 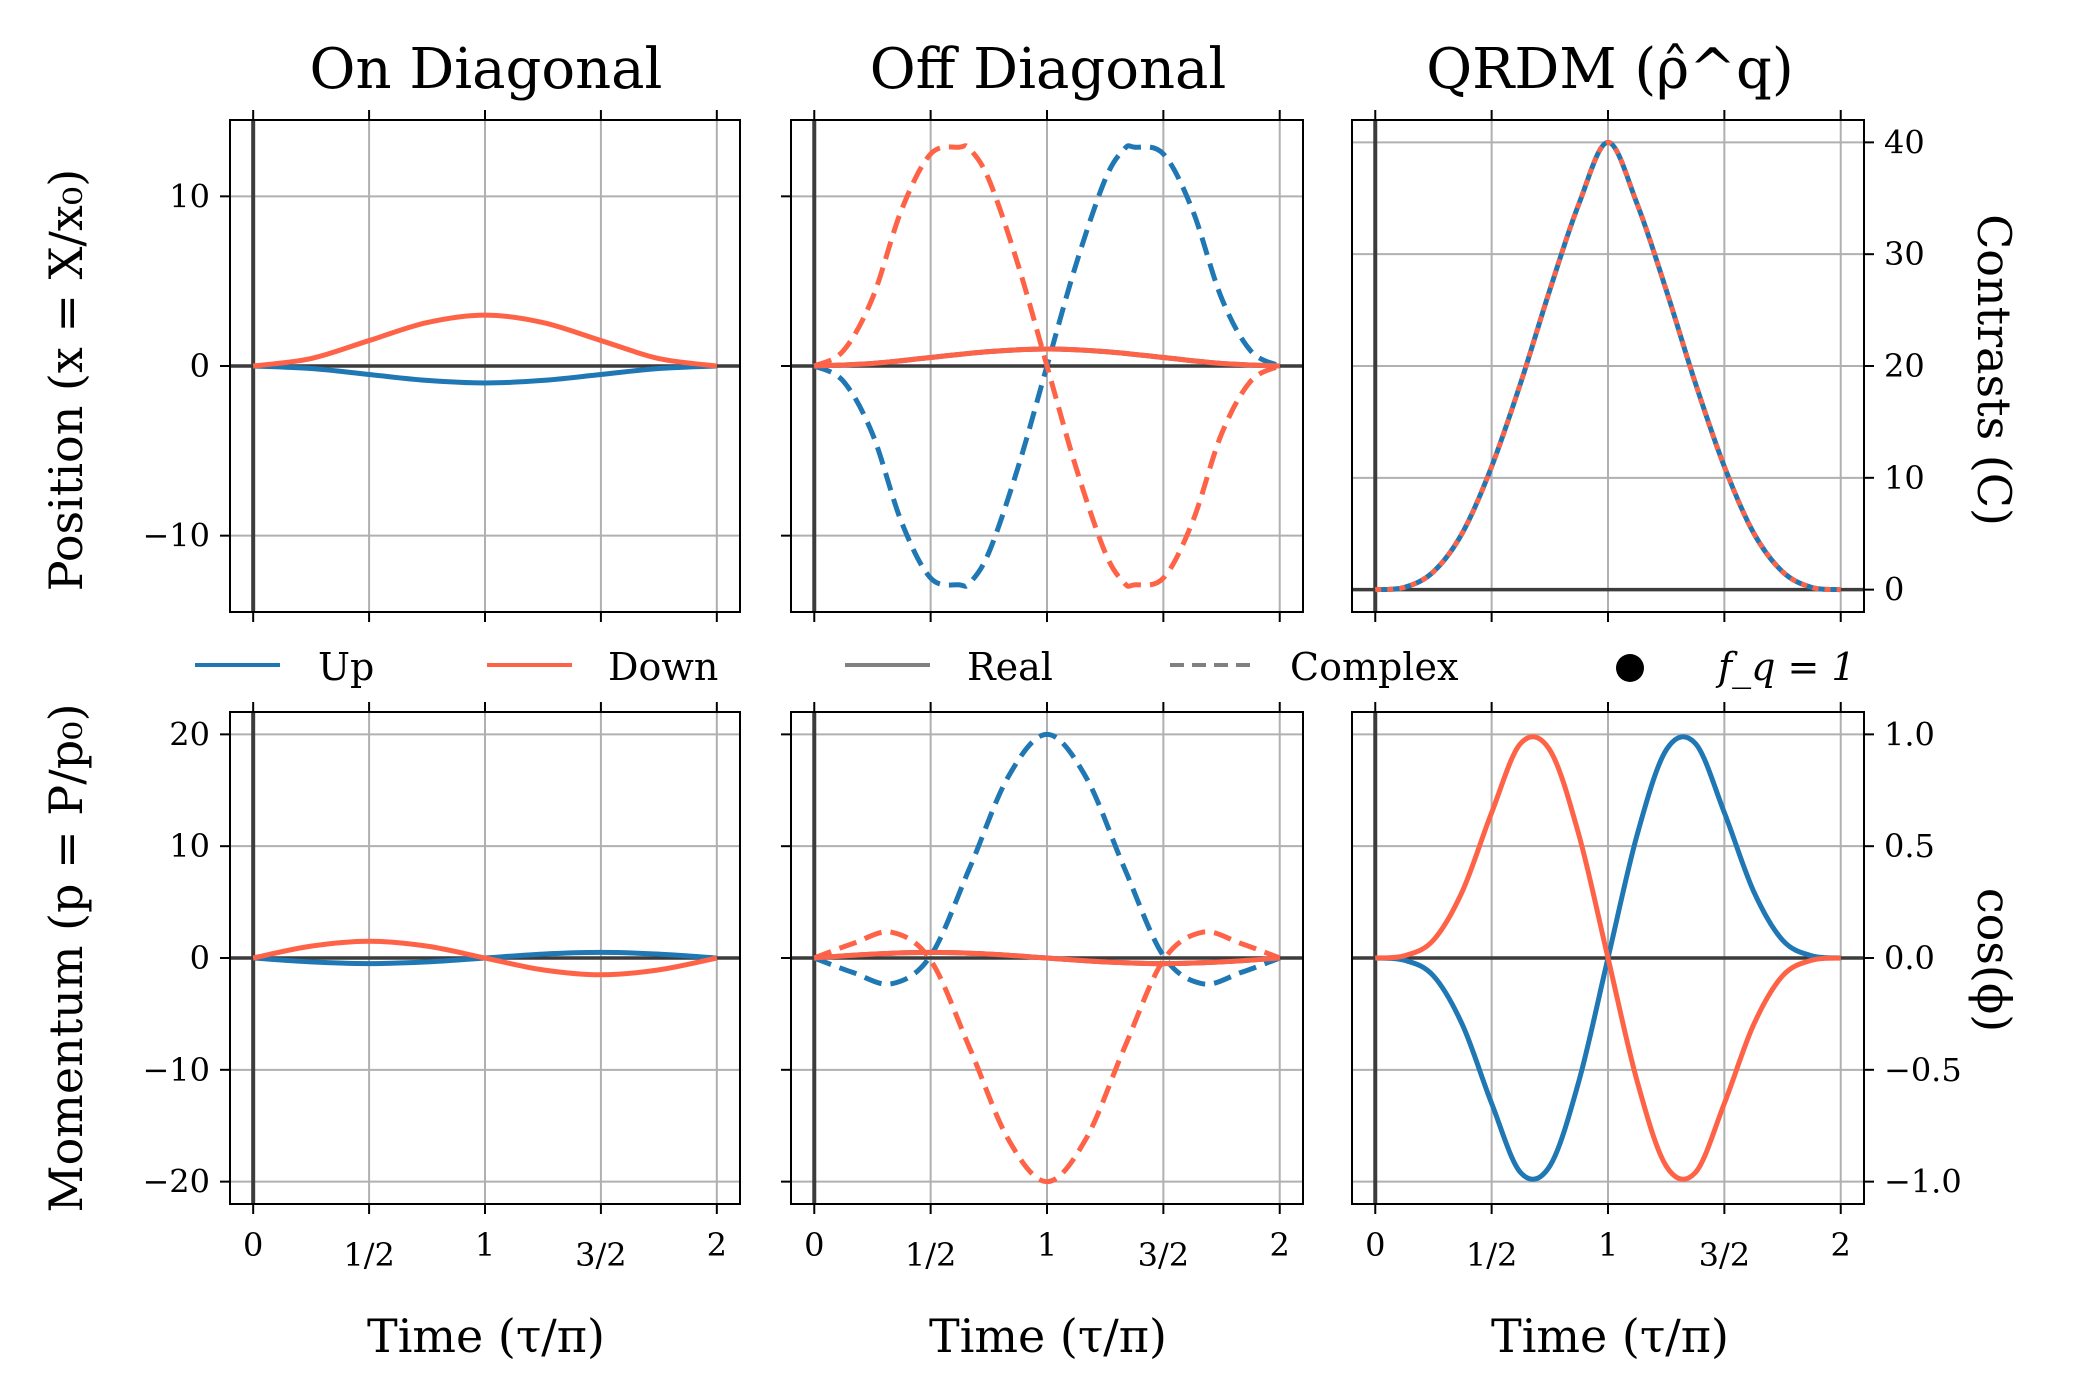 I want to click on y-tick-label: 0.0, so click(x=1909, y=958).